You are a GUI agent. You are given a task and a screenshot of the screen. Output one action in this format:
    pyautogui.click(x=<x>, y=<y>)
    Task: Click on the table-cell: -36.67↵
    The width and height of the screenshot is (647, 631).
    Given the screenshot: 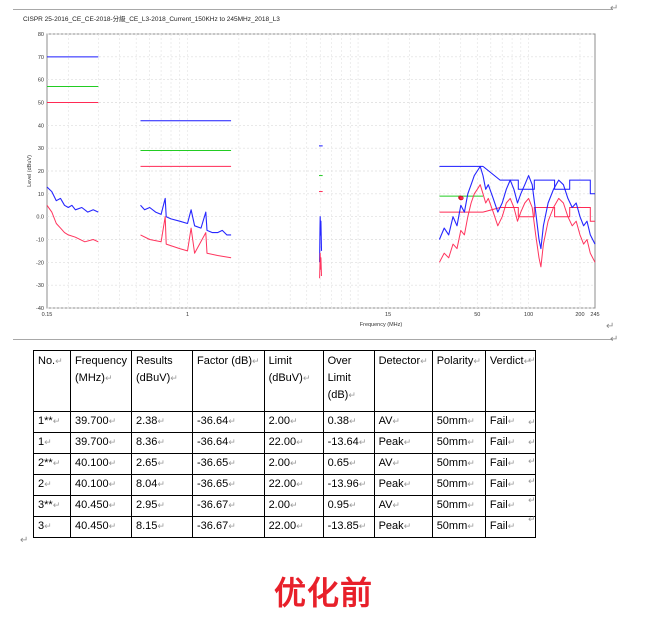 What is the action you would take?
    pyautogui.click(x=228, y=527)
    